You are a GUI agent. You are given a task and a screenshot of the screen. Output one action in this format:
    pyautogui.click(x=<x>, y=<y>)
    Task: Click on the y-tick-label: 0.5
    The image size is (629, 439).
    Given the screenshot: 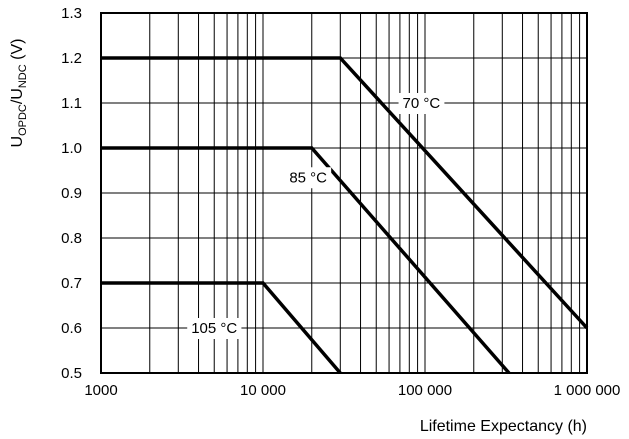 What is the action you would take?
    pyautogui.click(x=71, y=373)
    